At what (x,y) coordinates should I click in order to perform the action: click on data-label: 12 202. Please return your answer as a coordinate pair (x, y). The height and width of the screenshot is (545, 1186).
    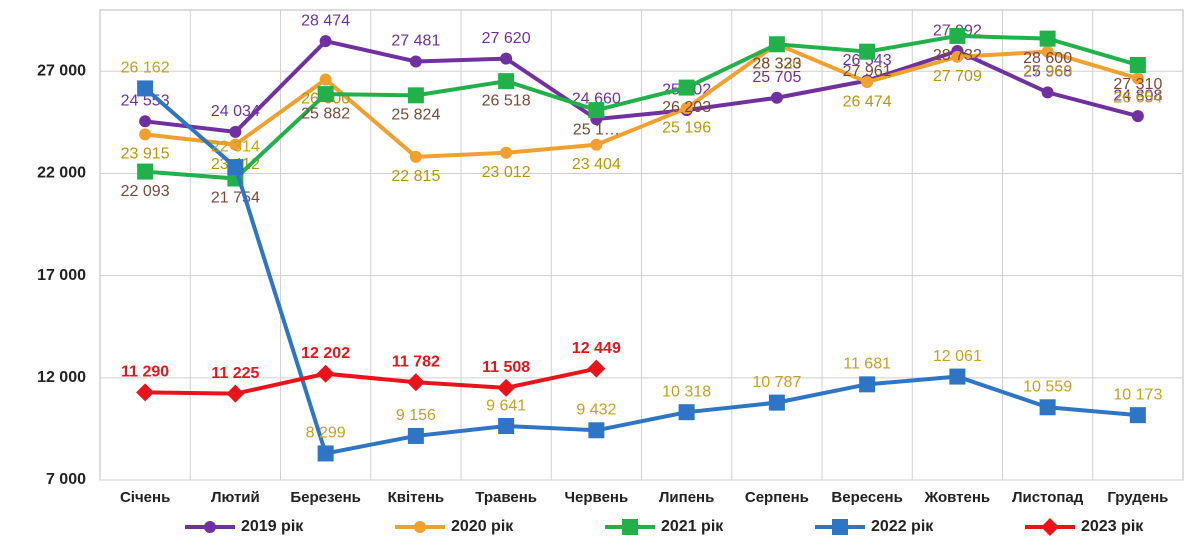
    Looking at the image, I should click on (325, 353).